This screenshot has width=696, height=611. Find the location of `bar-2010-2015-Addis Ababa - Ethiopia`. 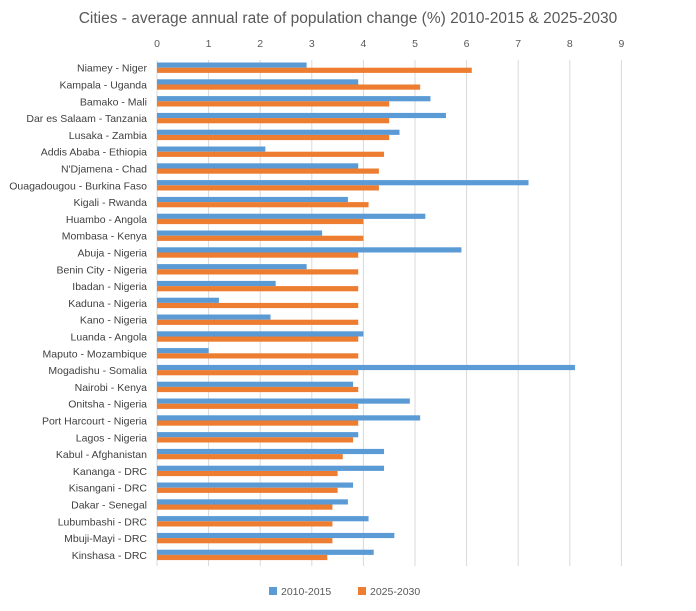

bar-2010-2015-Addis Ababa - Ethiopia is located at coordinates (211, 149).